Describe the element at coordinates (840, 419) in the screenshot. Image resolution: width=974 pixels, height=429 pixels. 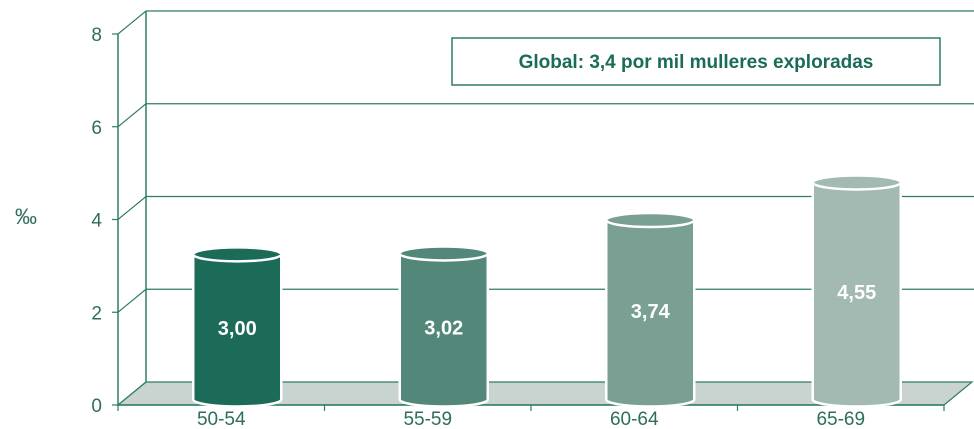
I see `x-tick-label: 65-69` at that location.